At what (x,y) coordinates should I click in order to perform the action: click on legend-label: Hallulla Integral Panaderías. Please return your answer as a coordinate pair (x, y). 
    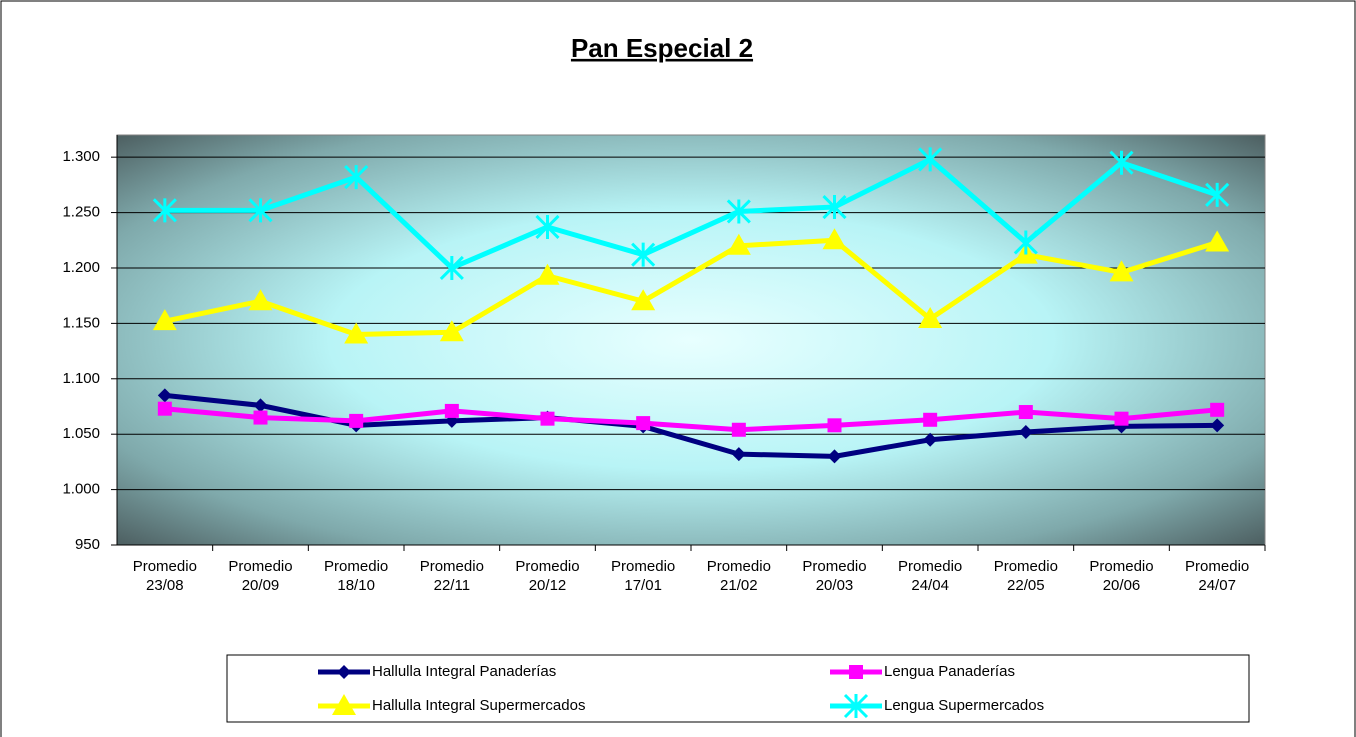
    Looking at the image, I should click on (464, 671).